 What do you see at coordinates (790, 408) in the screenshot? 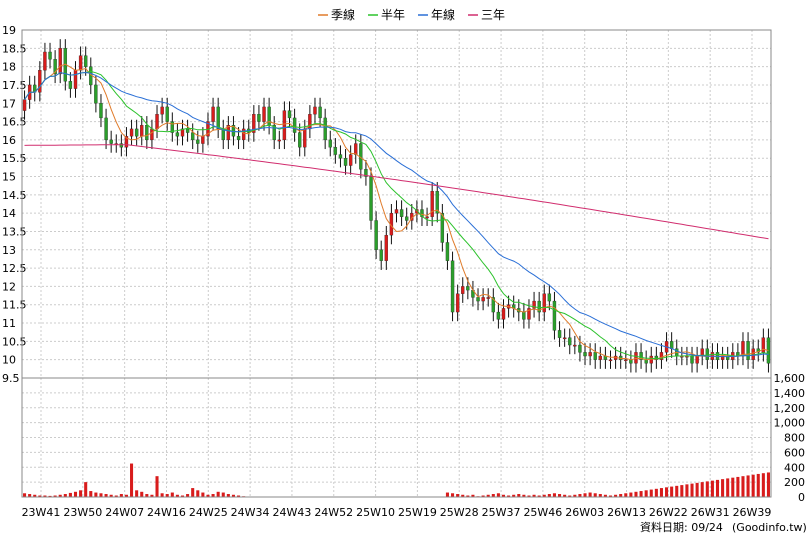
I see `volume-tick-6: 1,200` at bounding box center [790, 408].